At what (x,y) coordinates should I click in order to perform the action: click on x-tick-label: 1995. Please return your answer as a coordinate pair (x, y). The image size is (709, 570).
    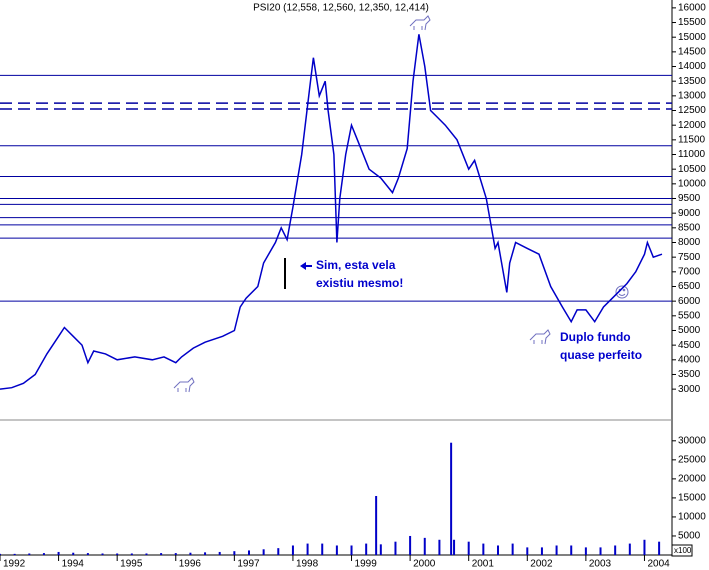
    Looking at the image, I should click on (131, 564).